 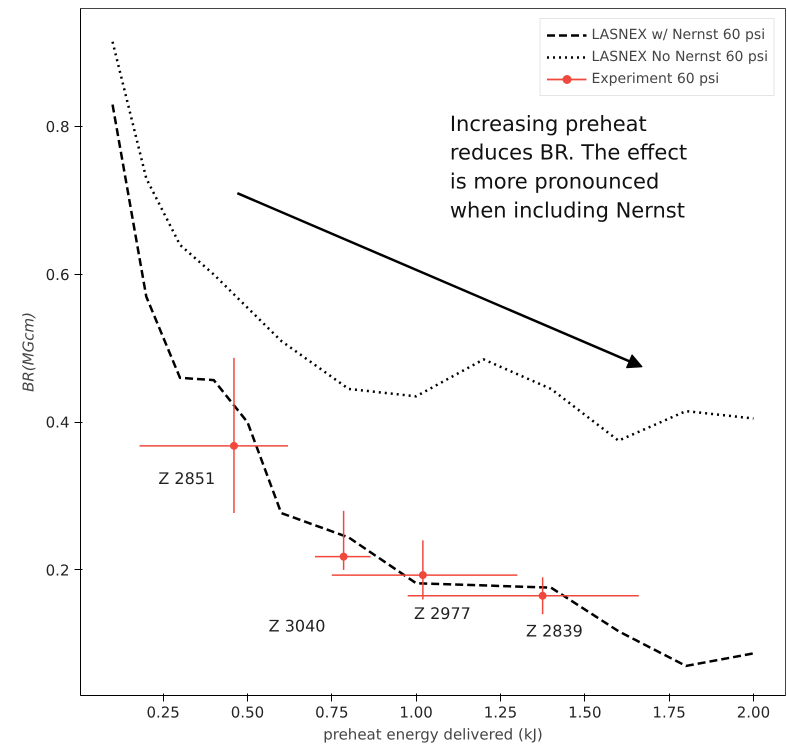 What do you see at coordinates (680, 57) in the screenshot?
I see `legend-label: LASNEX No Nernst 60 psi` at bounding box center [680, 57].